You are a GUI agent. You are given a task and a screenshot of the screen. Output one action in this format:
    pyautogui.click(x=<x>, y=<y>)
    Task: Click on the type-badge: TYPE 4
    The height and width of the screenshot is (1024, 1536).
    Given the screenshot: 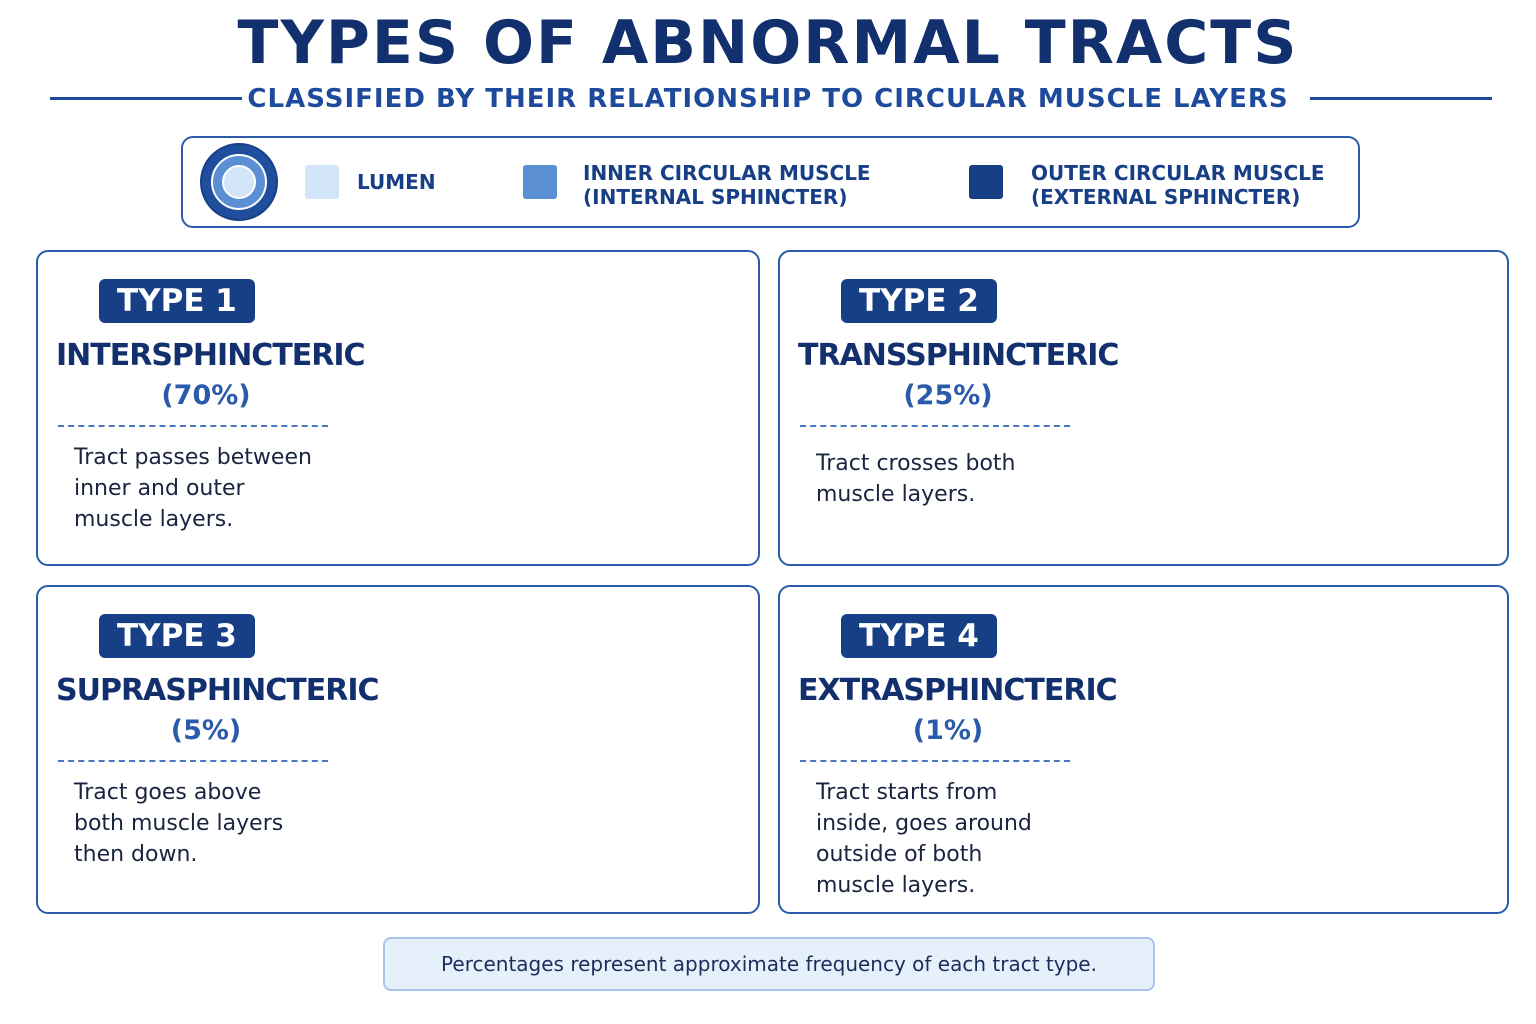 What is the action you would take?
    pyautogui.click(x=919, y=636)
    